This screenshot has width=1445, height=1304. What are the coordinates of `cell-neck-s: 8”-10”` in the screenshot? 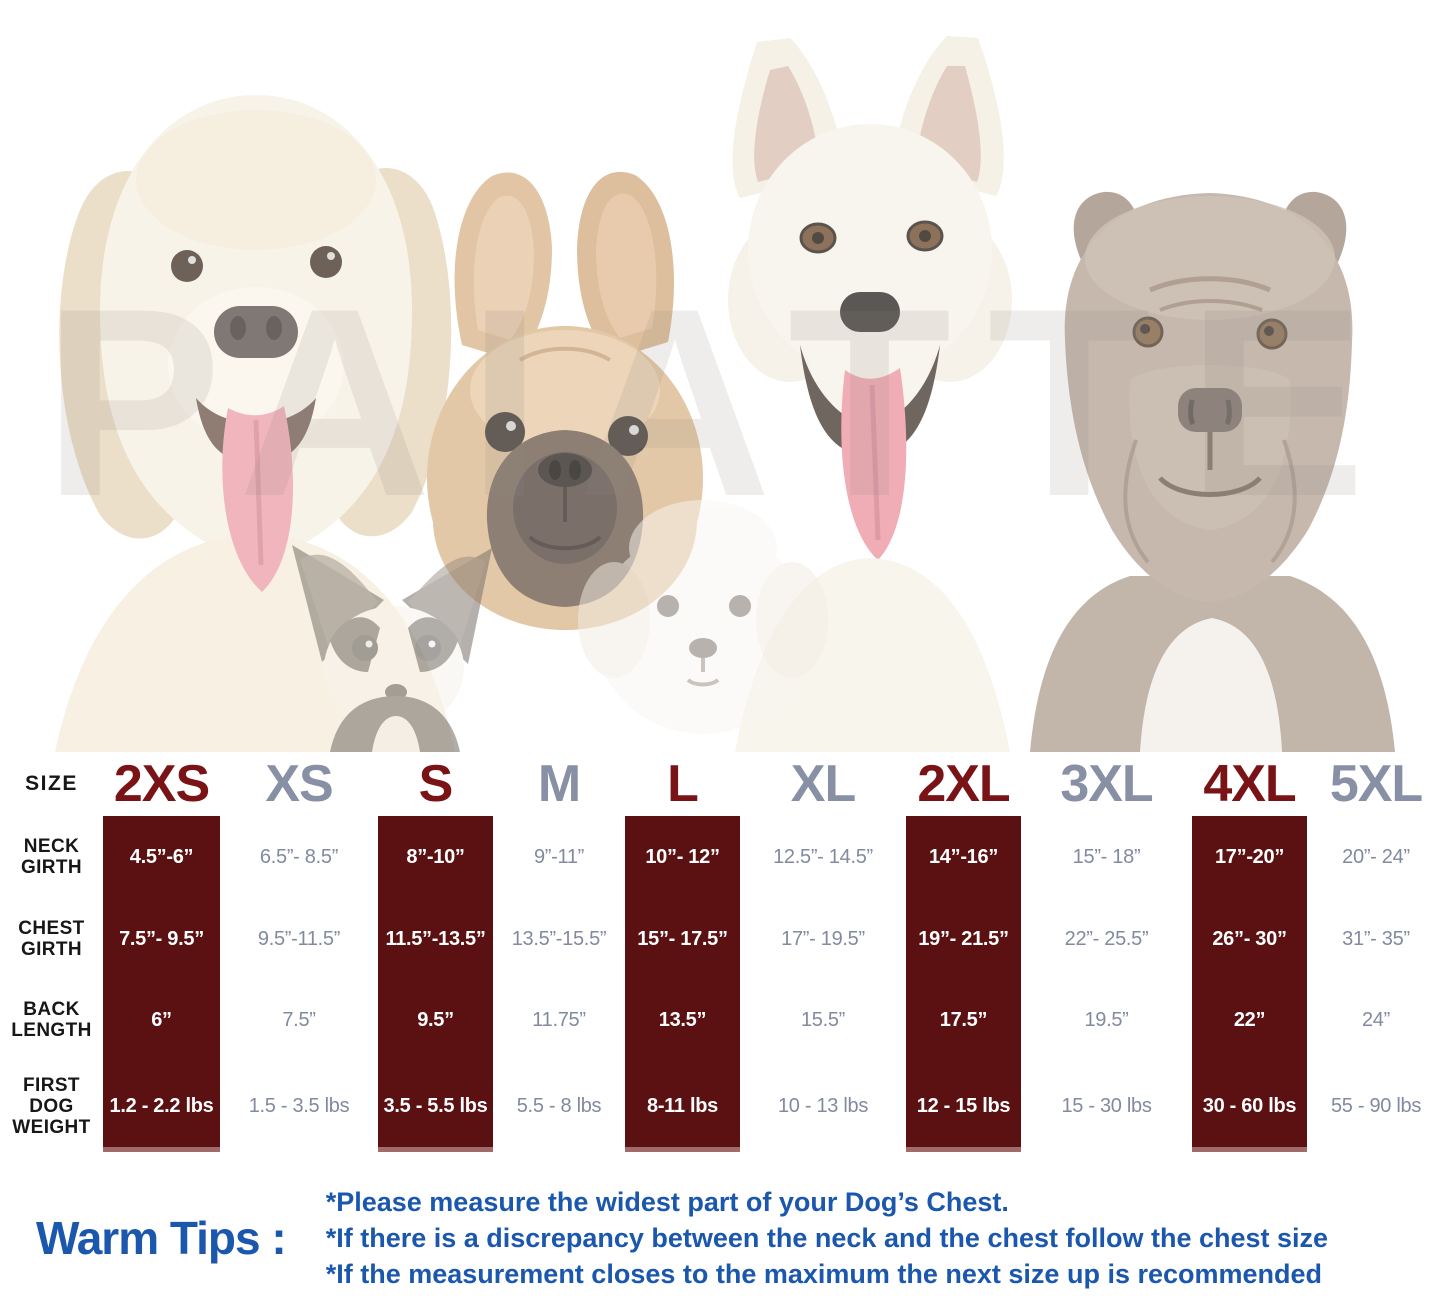 It's located at (435, 857).